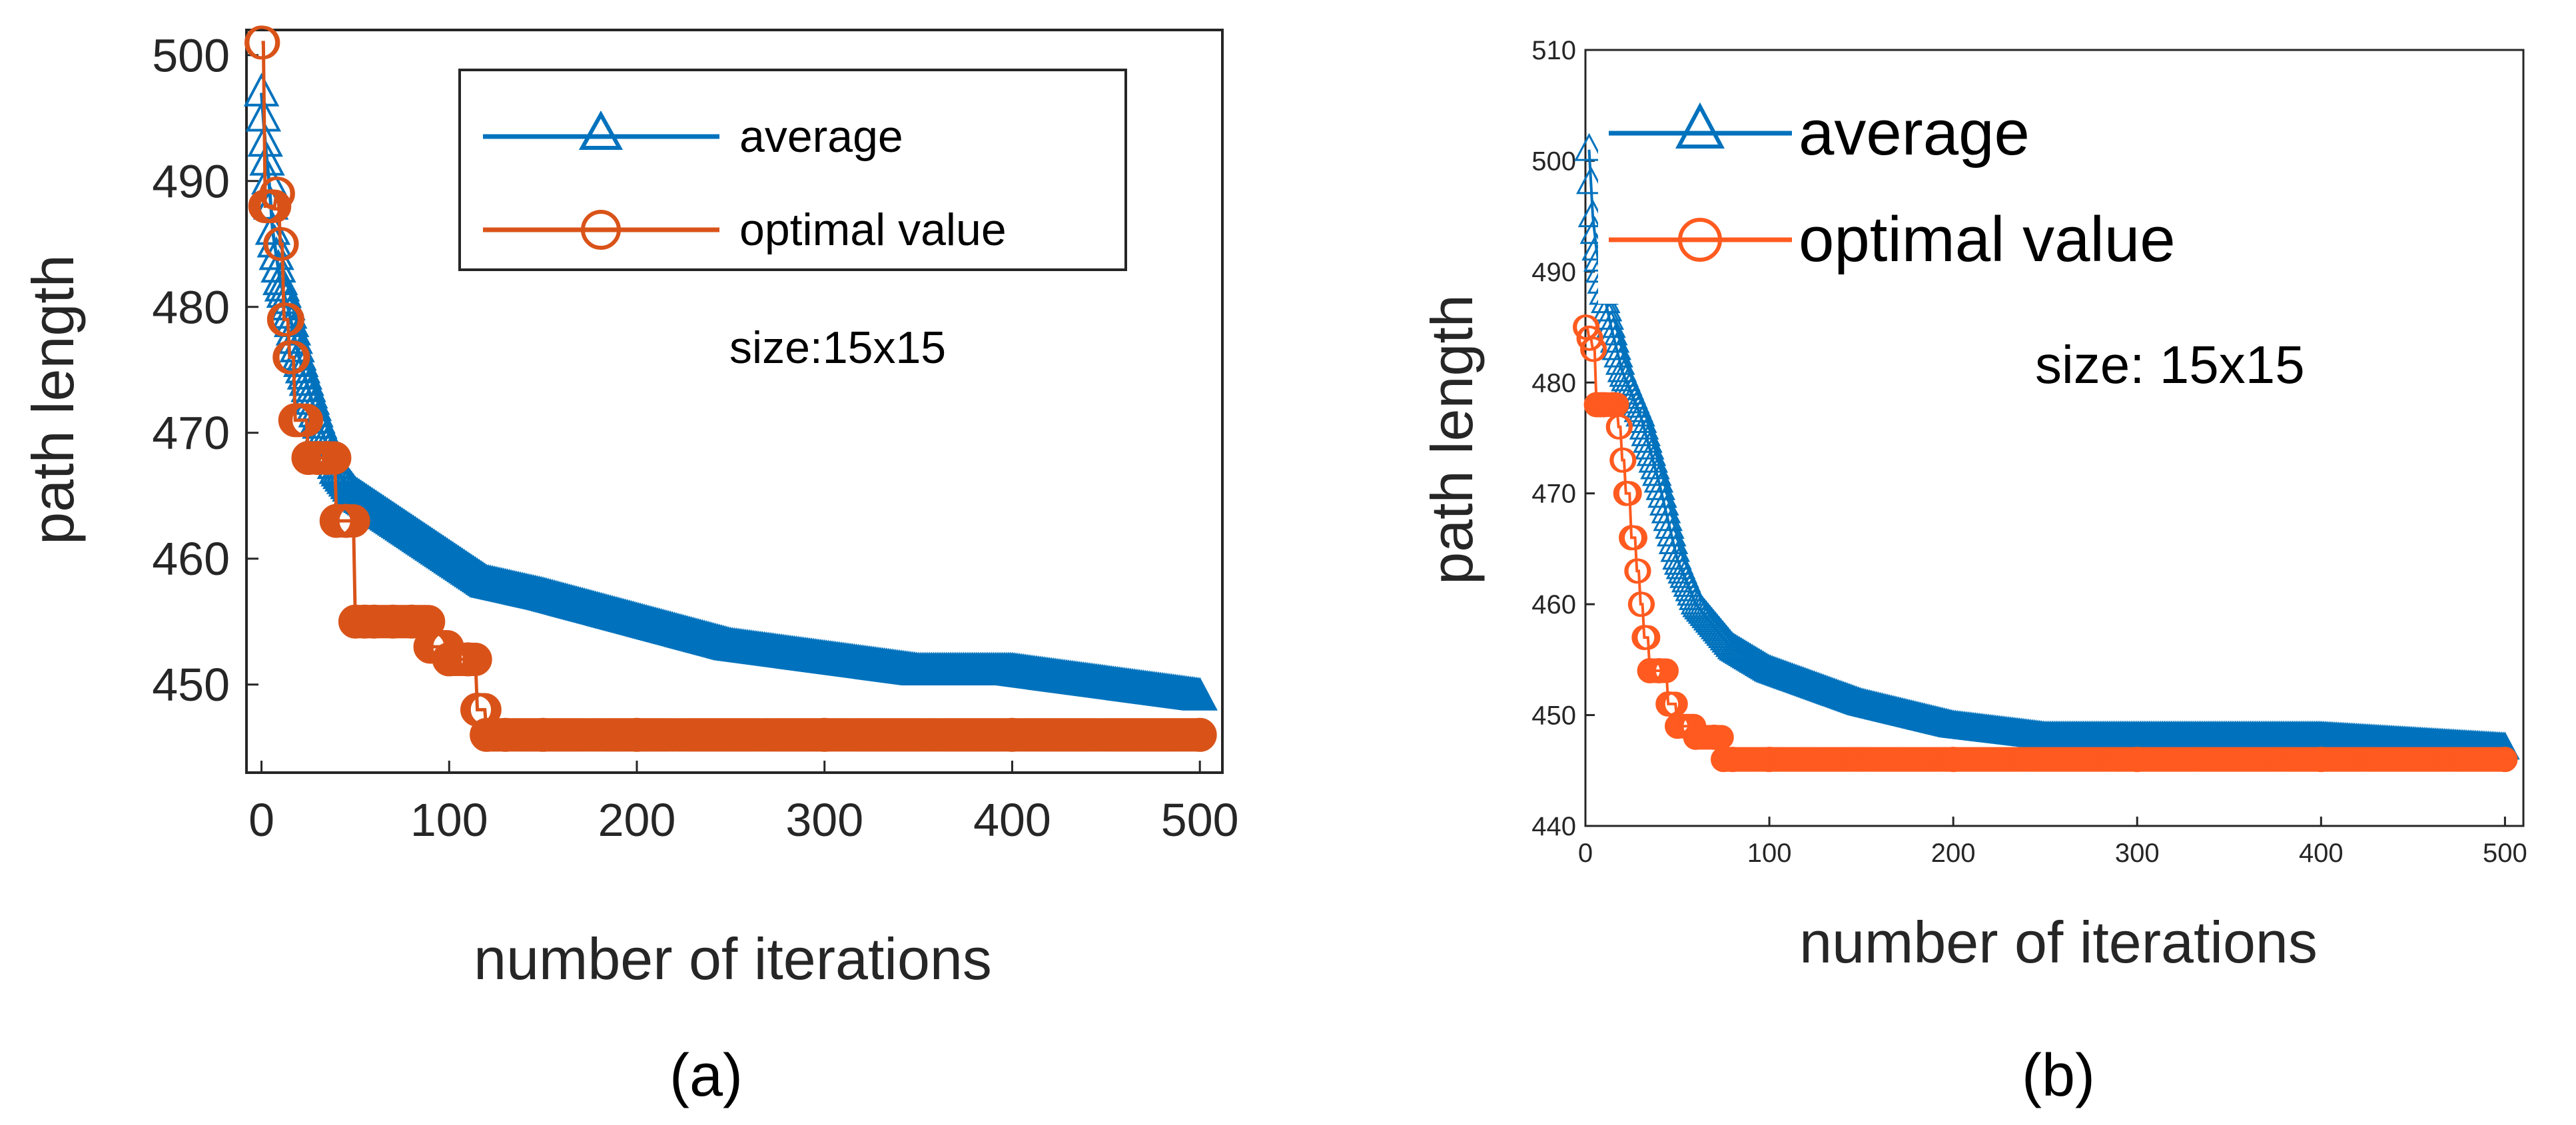 Image resolution: width=2576 pixels, height=1125 pixels. What do you see at coordinates (1915, 133) in the screenshot?
I see `legend-label-average-b: average` at bounding box center [1915, 133].